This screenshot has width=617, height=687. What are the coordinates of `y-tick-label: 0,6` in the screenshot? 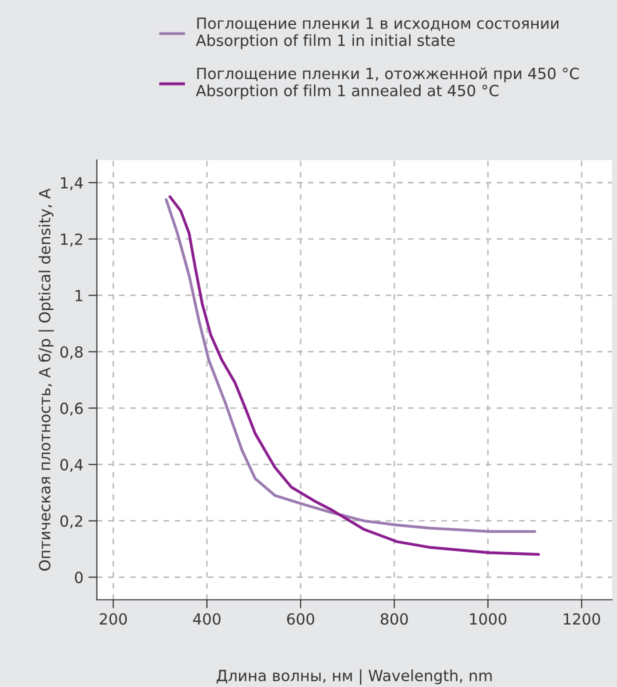 It's located at (71, 409).